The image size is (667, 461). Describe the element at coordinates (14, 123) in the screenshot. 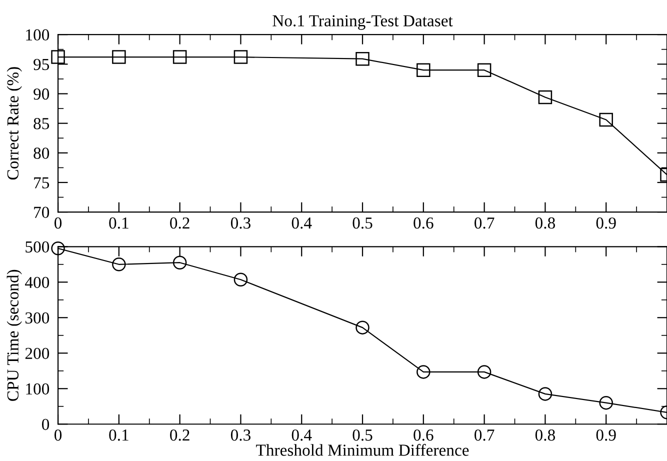

I see `y-axis-title: Correct Rate (%)` at that location.